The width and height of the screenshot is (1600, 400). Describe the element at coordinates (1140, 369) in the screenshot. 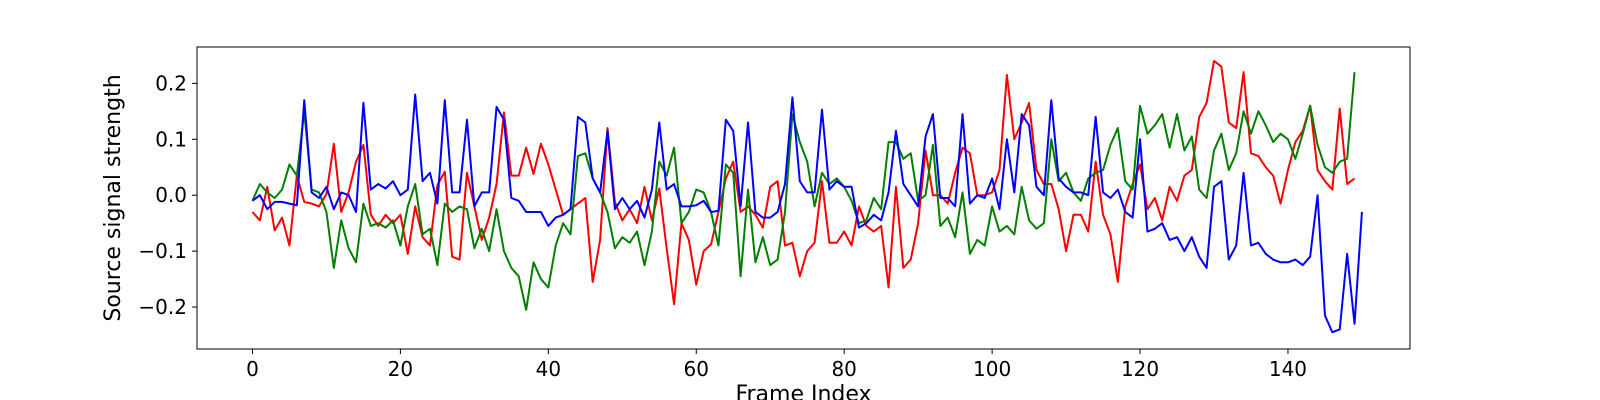

I see `x-tick-label: 120` at that location.